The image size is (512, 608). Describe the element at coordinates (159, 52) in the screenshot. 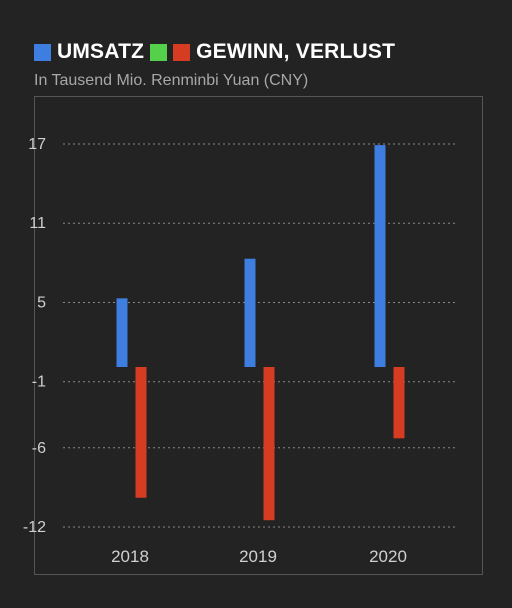

I see `legend-swatch-green` at that location.